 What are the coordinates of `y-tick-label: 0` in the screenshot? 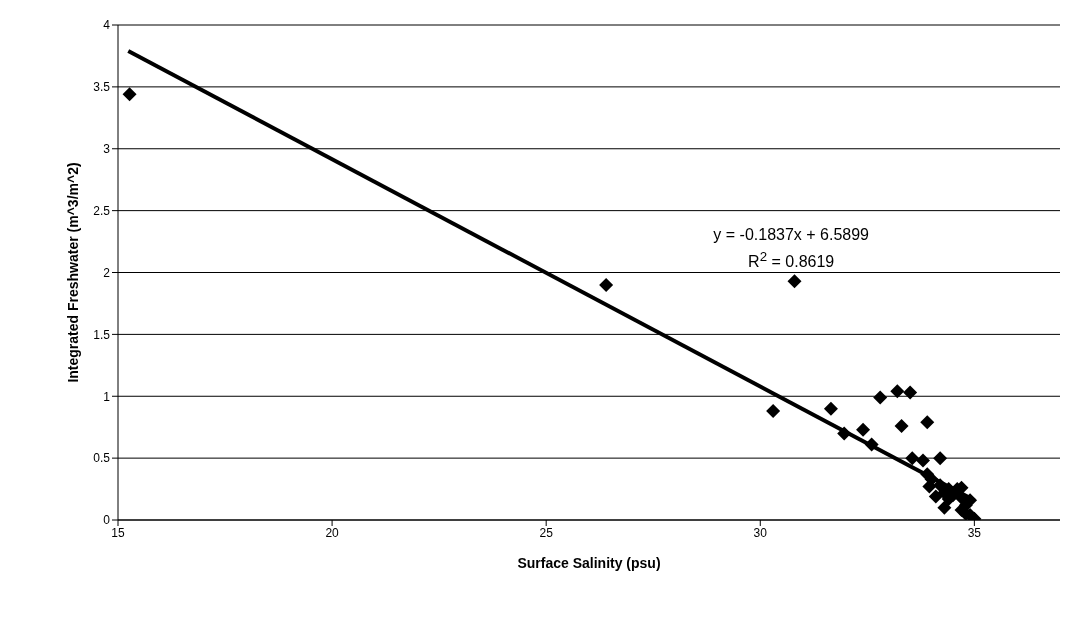 It's located at (107, 520).